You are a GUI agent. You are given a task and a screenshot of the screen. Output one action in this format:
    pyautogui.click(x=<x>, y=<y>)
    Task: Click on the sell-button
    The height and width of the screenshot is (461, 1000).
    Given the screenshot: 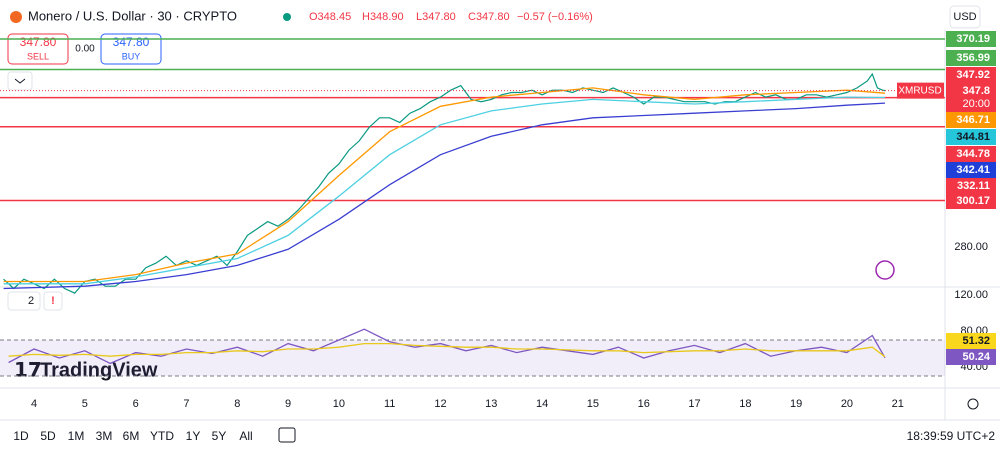 What is the action you would take?
    pyautogui.click(x=38, y=49)
    